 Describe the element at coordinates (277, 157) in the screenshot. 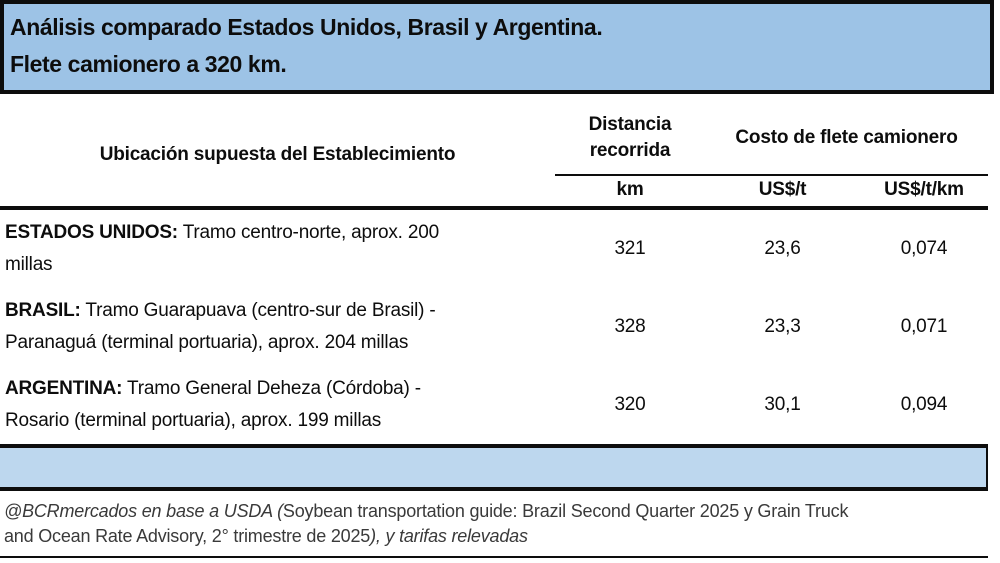

I see `column-header-location: Ubicación supuesta del Establecimiento` at that location.